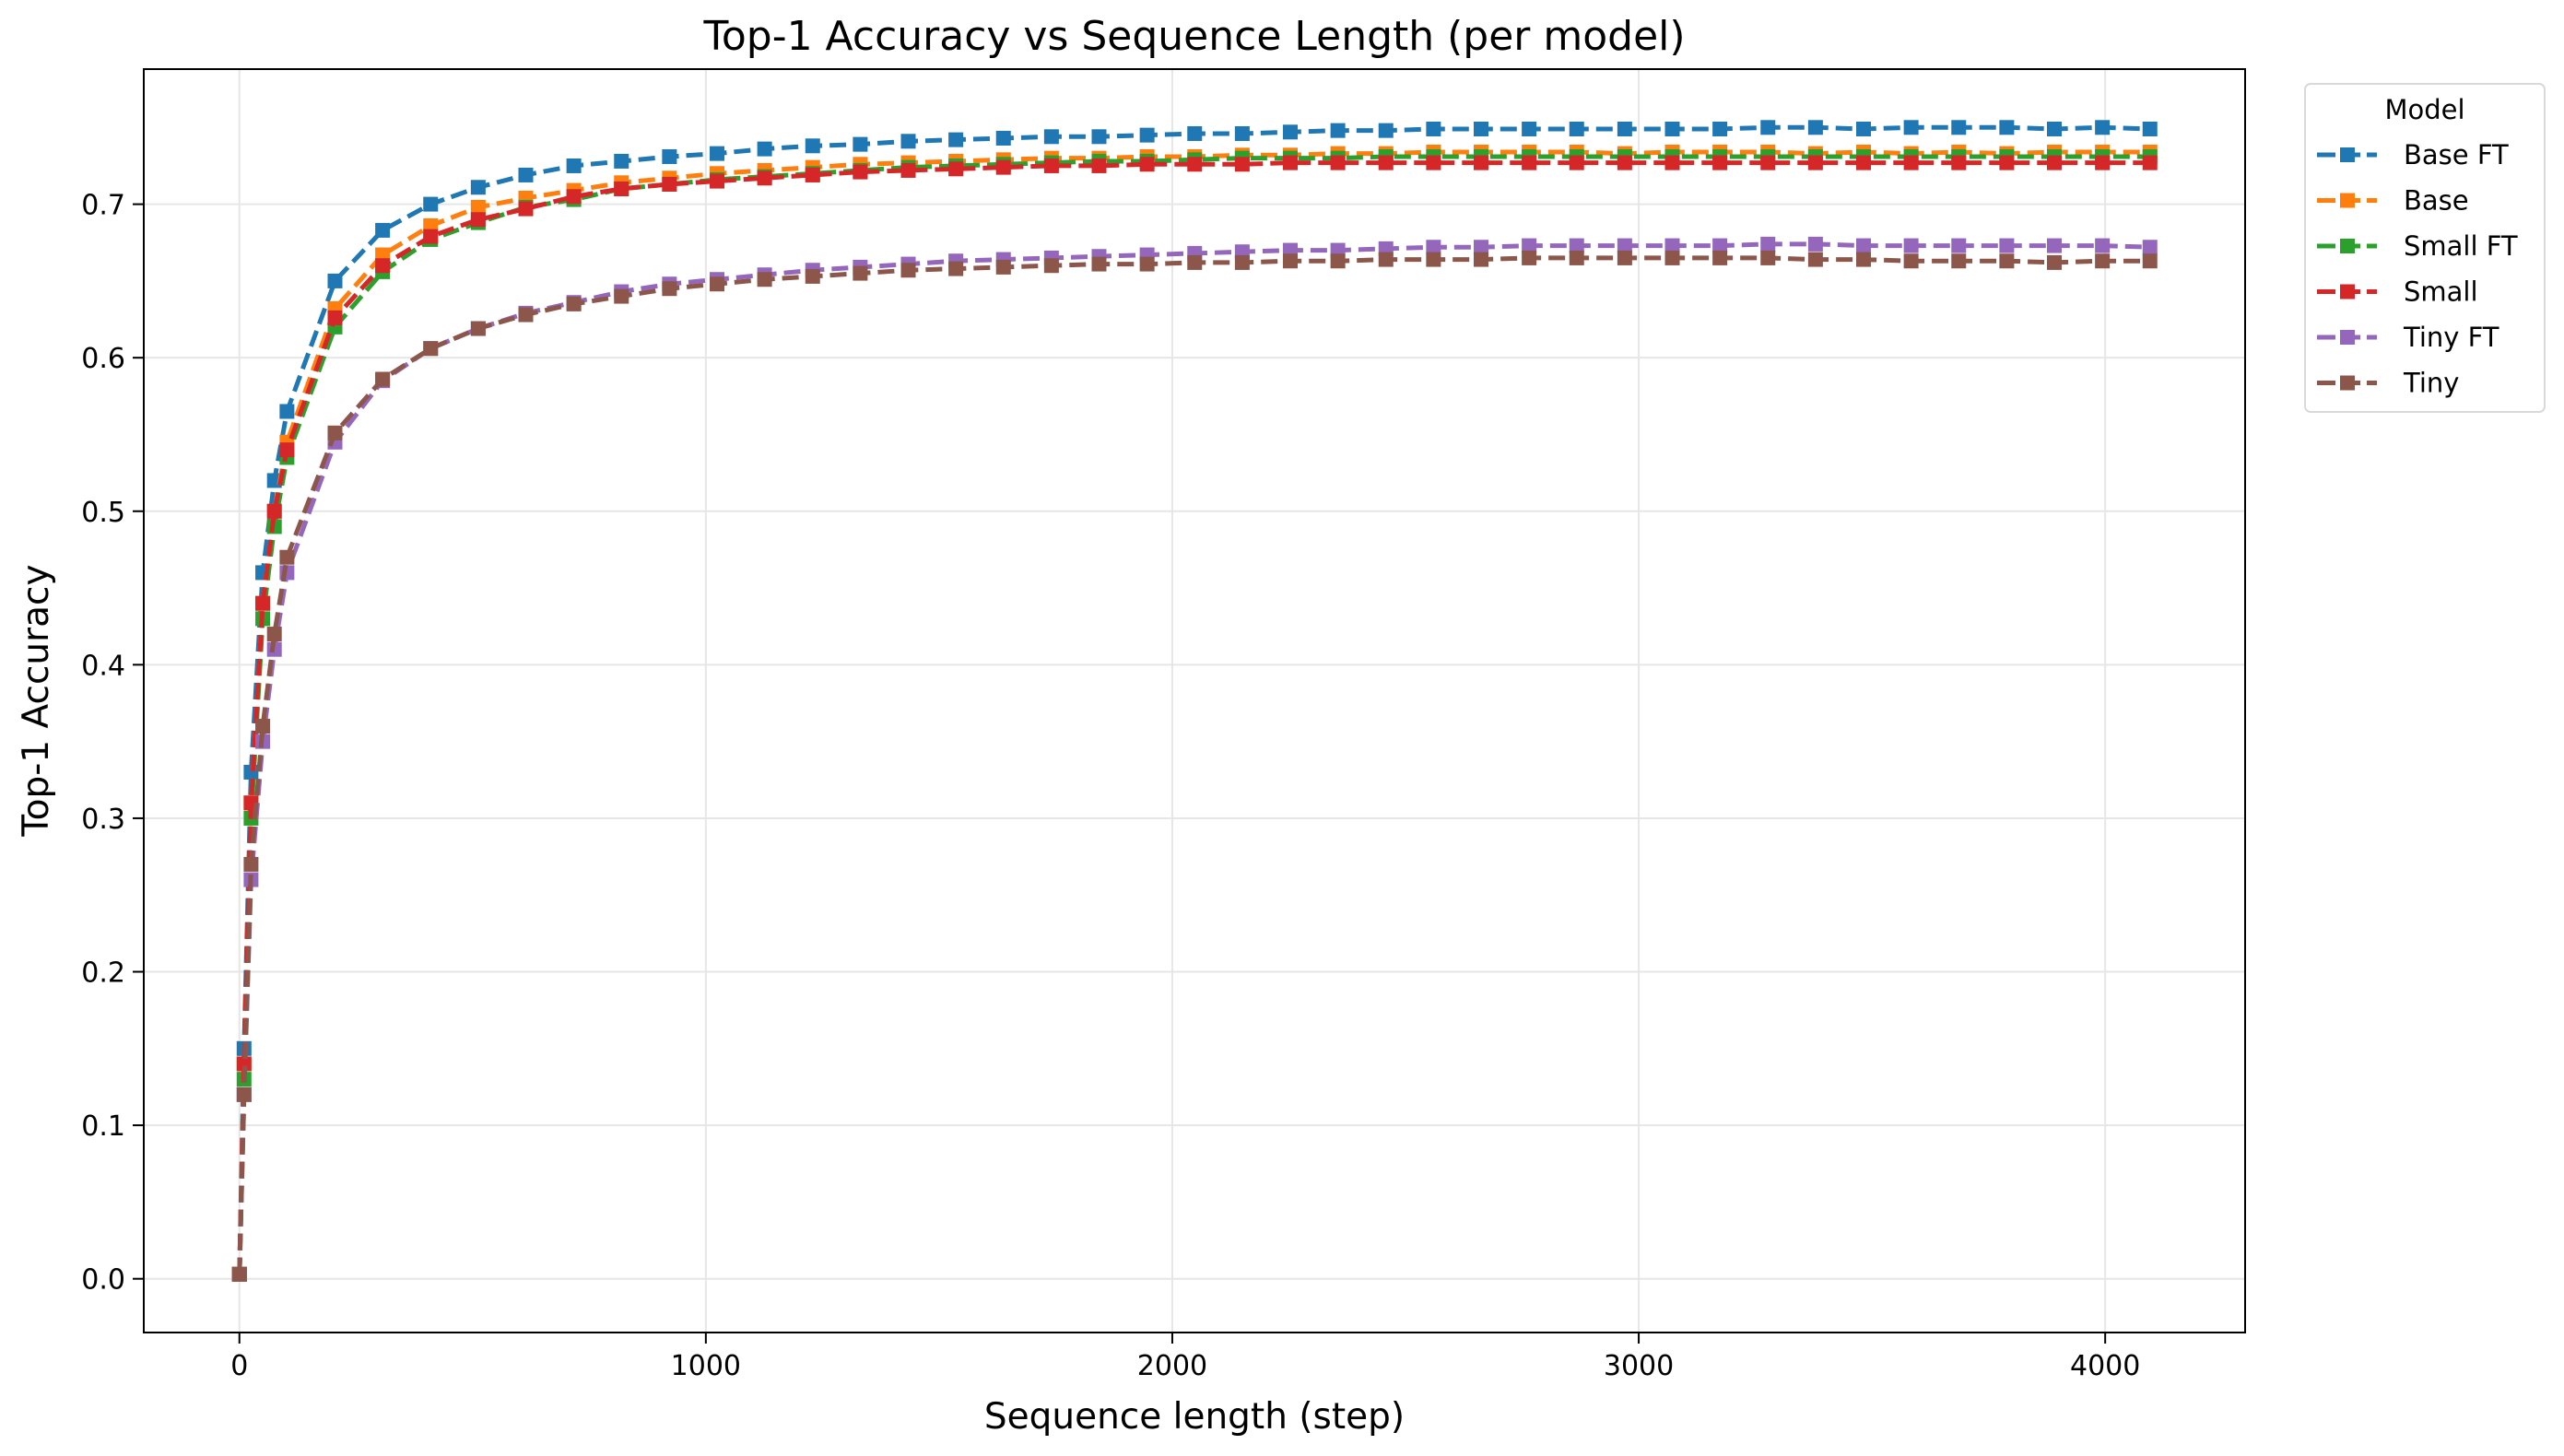 This screenshot has width=2564, height=1456. I want to click on x-tick-label: 2000, so click(1172, 1366).